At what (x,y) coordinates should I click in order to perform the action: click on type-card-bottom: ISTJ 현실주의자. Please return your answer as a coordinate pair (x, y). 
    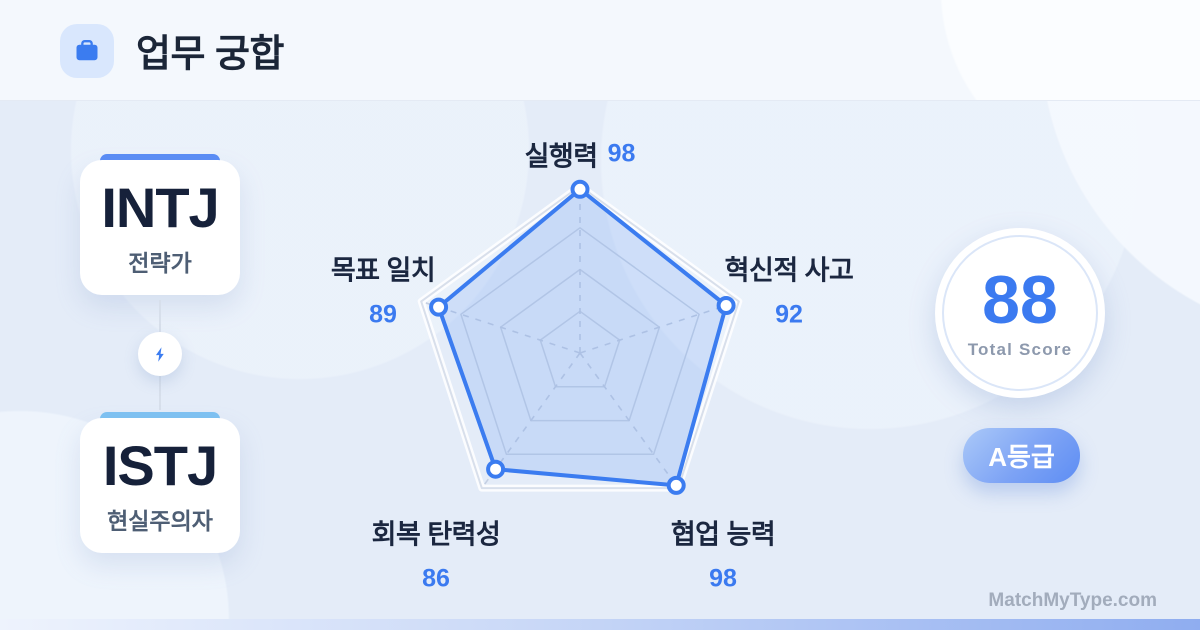
    Looking at the image, I should click on (160, 485).